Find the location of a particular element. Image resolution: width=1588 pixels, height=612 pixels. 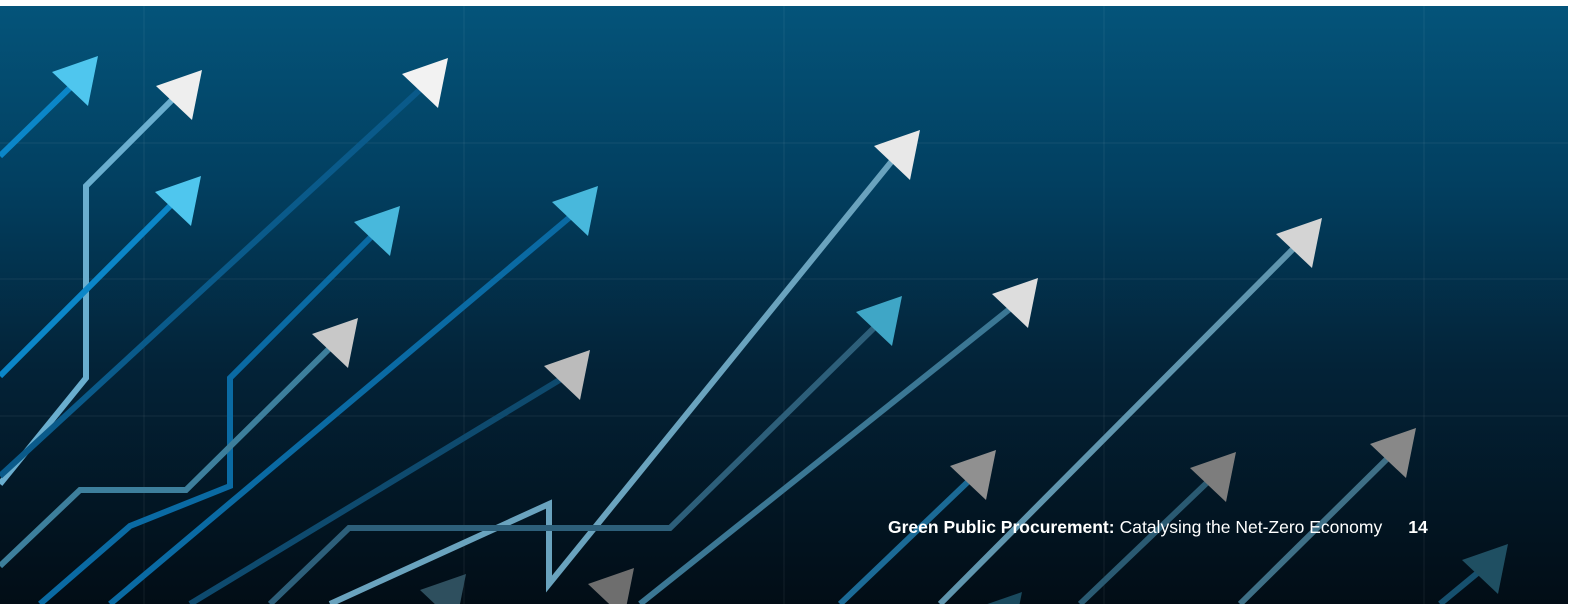

report-title: Green Public Procurement: is located at coordinates (1001, 526).